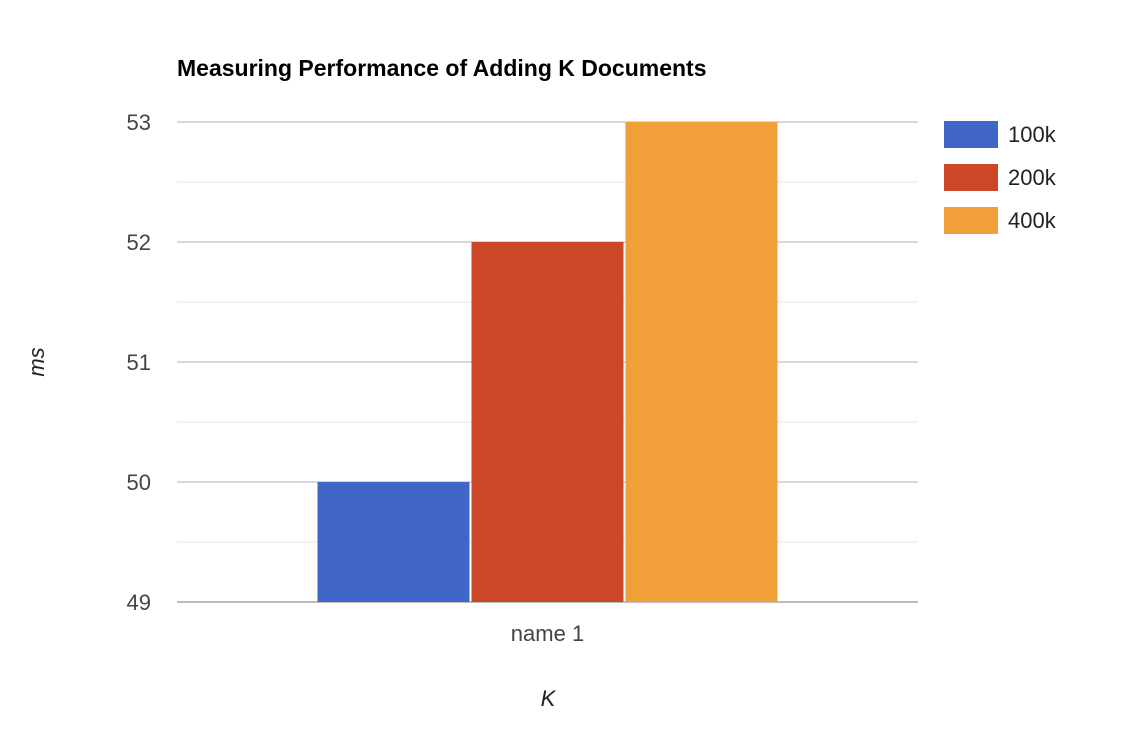 This screenshot has width=1124, height=734. Describe the element at coordinates (971, 177) in the screenshot. I see `legend-swatch-200k` at that location.